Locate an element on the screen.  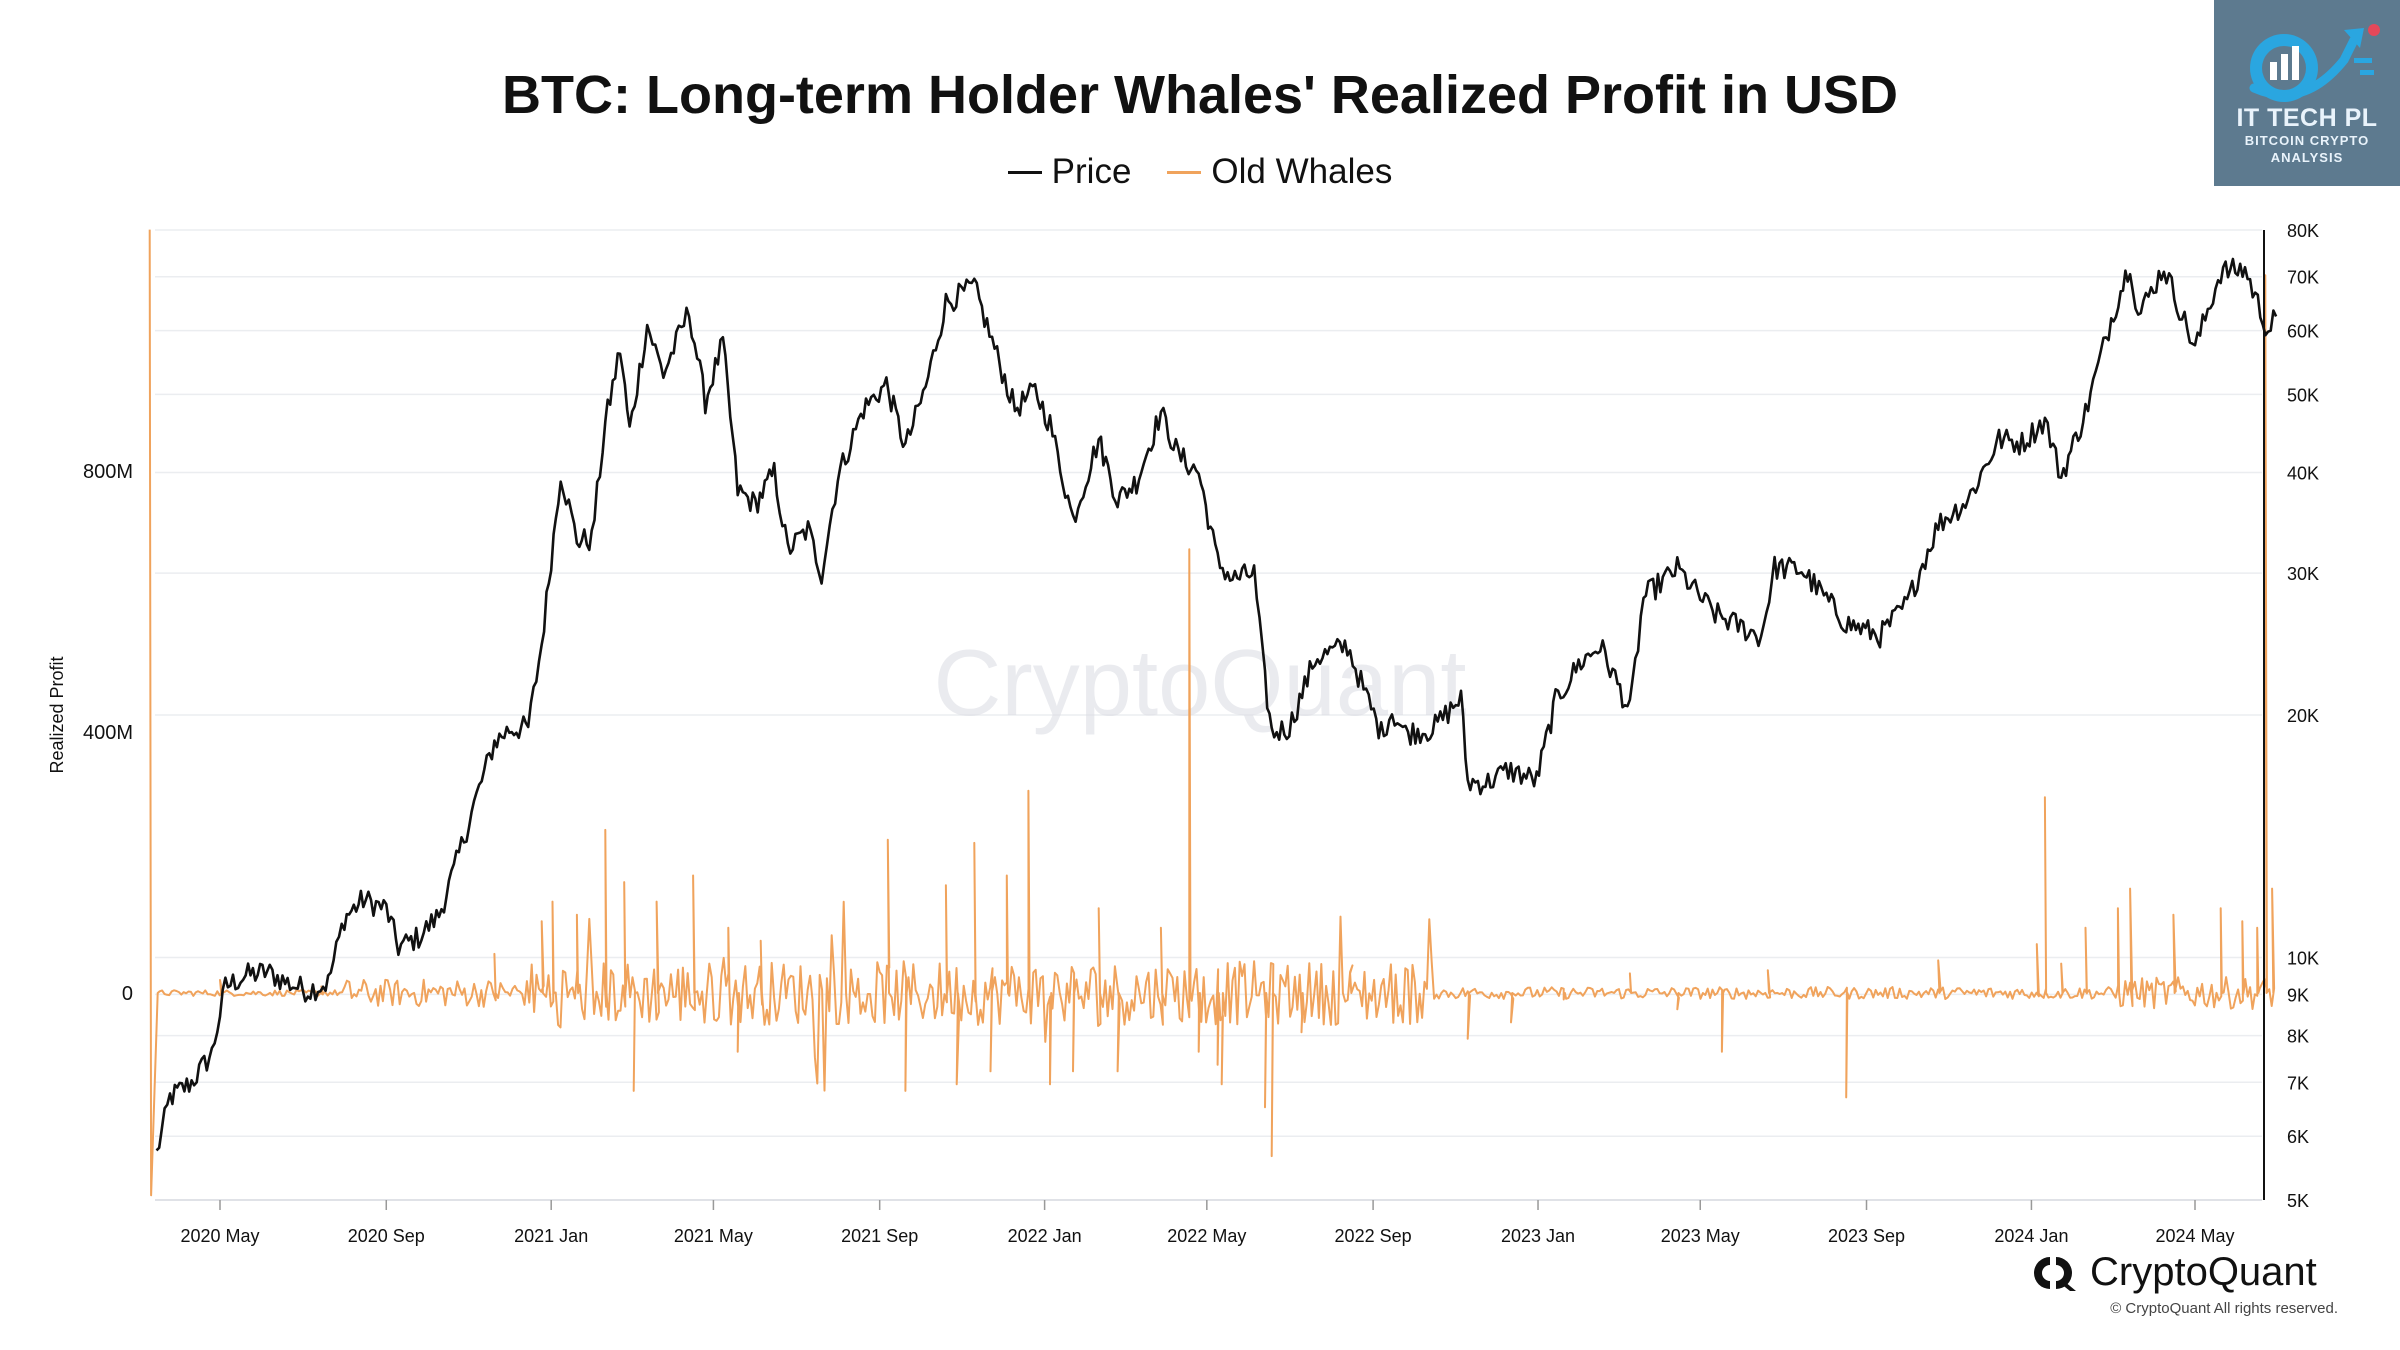
badge-subtitle: BITCOIN CRYPTO ANALYSIS is located at coordinates (2307, 149).